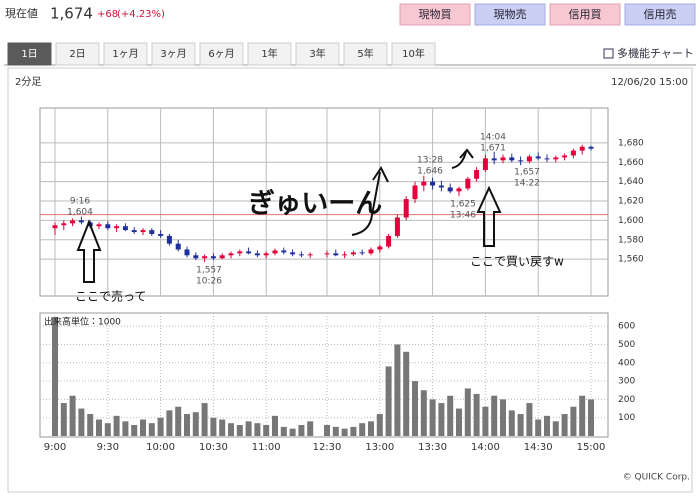  Describe the element at coordinates (80, 213) in the screenshot. I see `annotation: 1,604` at that location.